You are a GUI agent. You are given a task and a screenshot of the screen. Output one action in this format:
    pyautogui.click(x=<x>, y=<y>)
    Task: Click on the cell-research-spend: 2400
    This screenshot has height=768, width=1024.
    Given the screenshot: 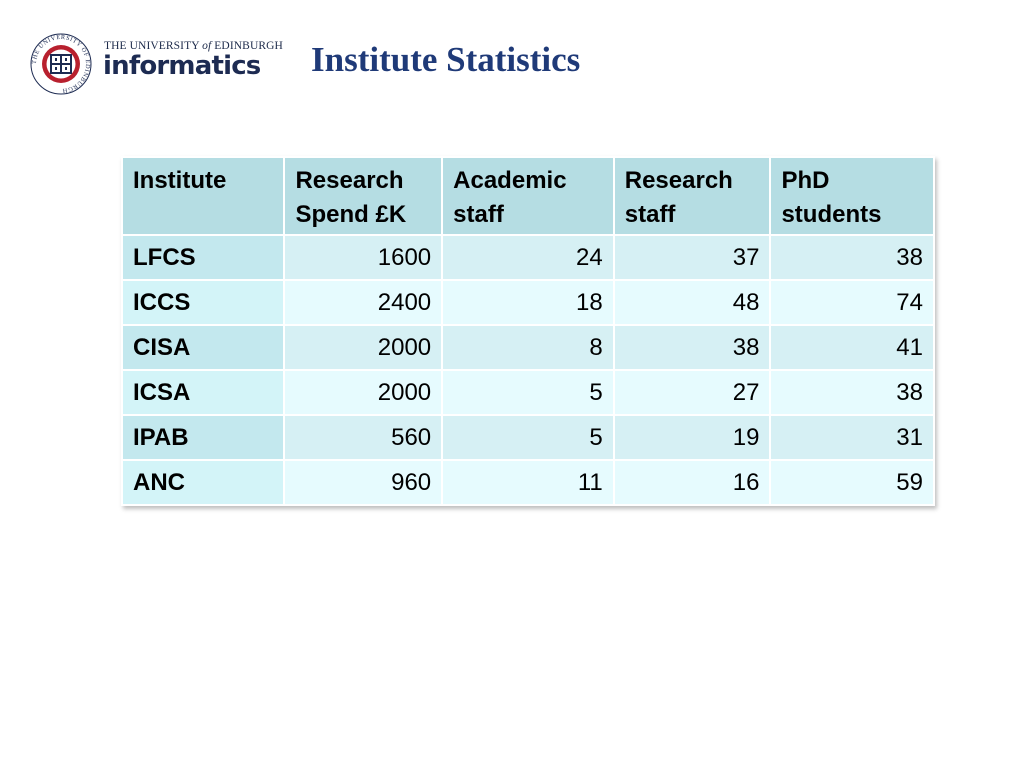 What is the action you would take?
    pyautogui.click(x=363, y=302)
    